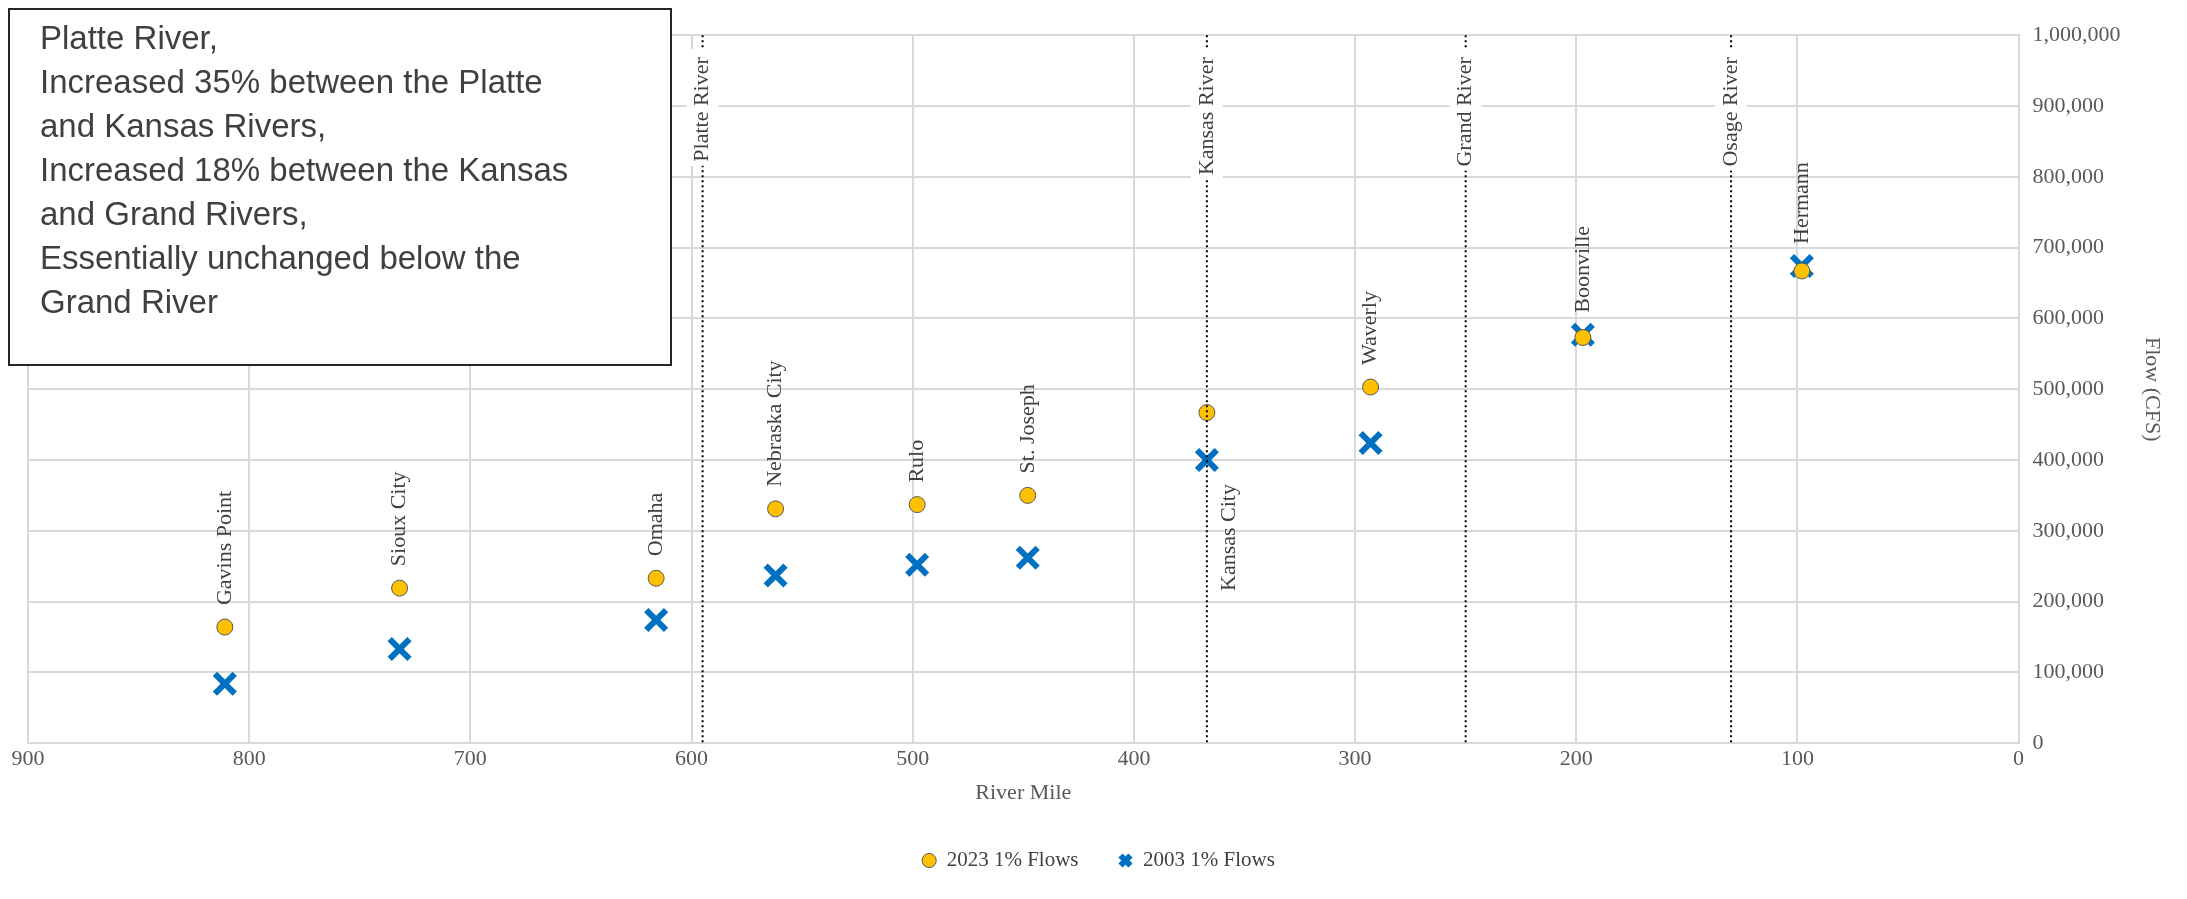 The width and height of the screenshot is (2187, 899). I want to click on y-tick-label: 900,000, so click(2068, 104).